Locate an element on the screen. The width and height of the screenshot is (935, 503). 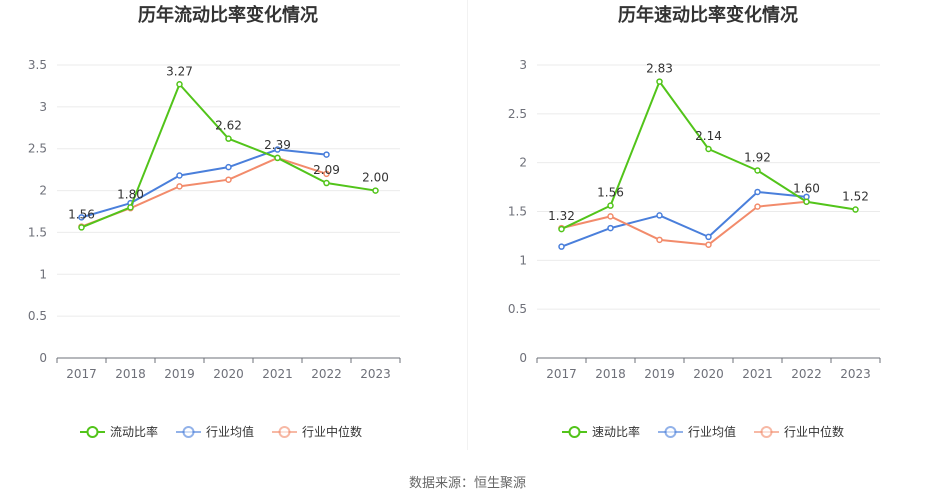
data-label: 2.39 is located at coordinates (277, 145).